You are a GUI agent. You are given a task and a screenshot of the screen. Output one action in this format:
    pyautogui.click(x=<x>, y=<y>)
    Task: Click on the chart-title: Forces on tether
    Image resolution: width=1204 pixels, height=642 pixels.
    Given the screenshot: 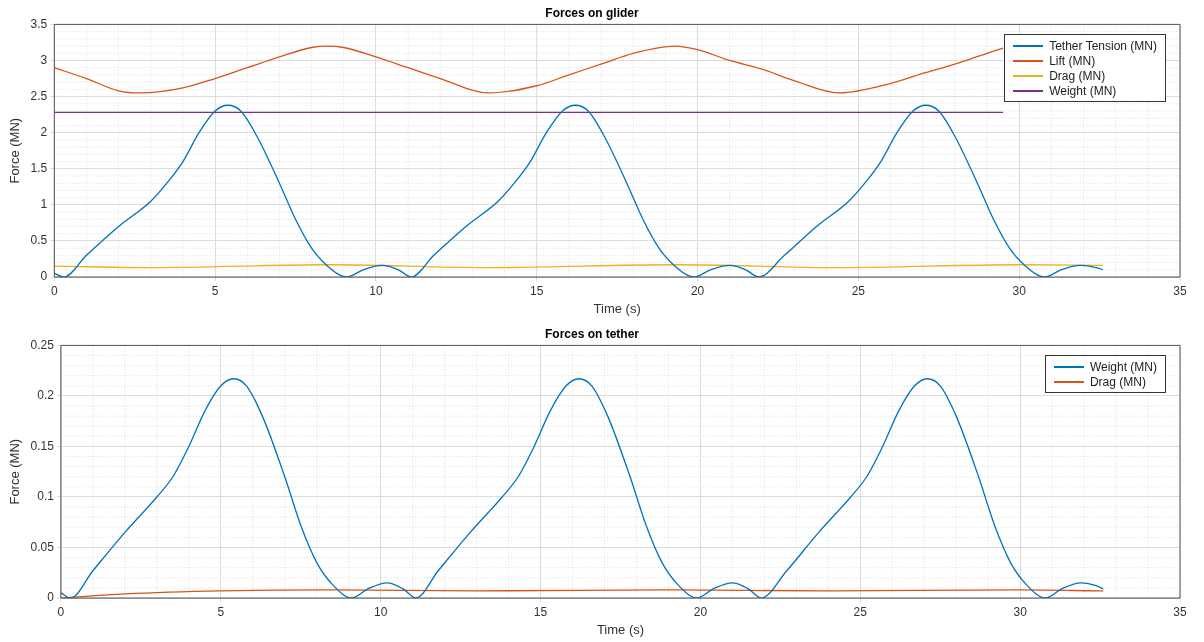 What is the action you would take?
    pyautogui.click(x=592, y=333)
    